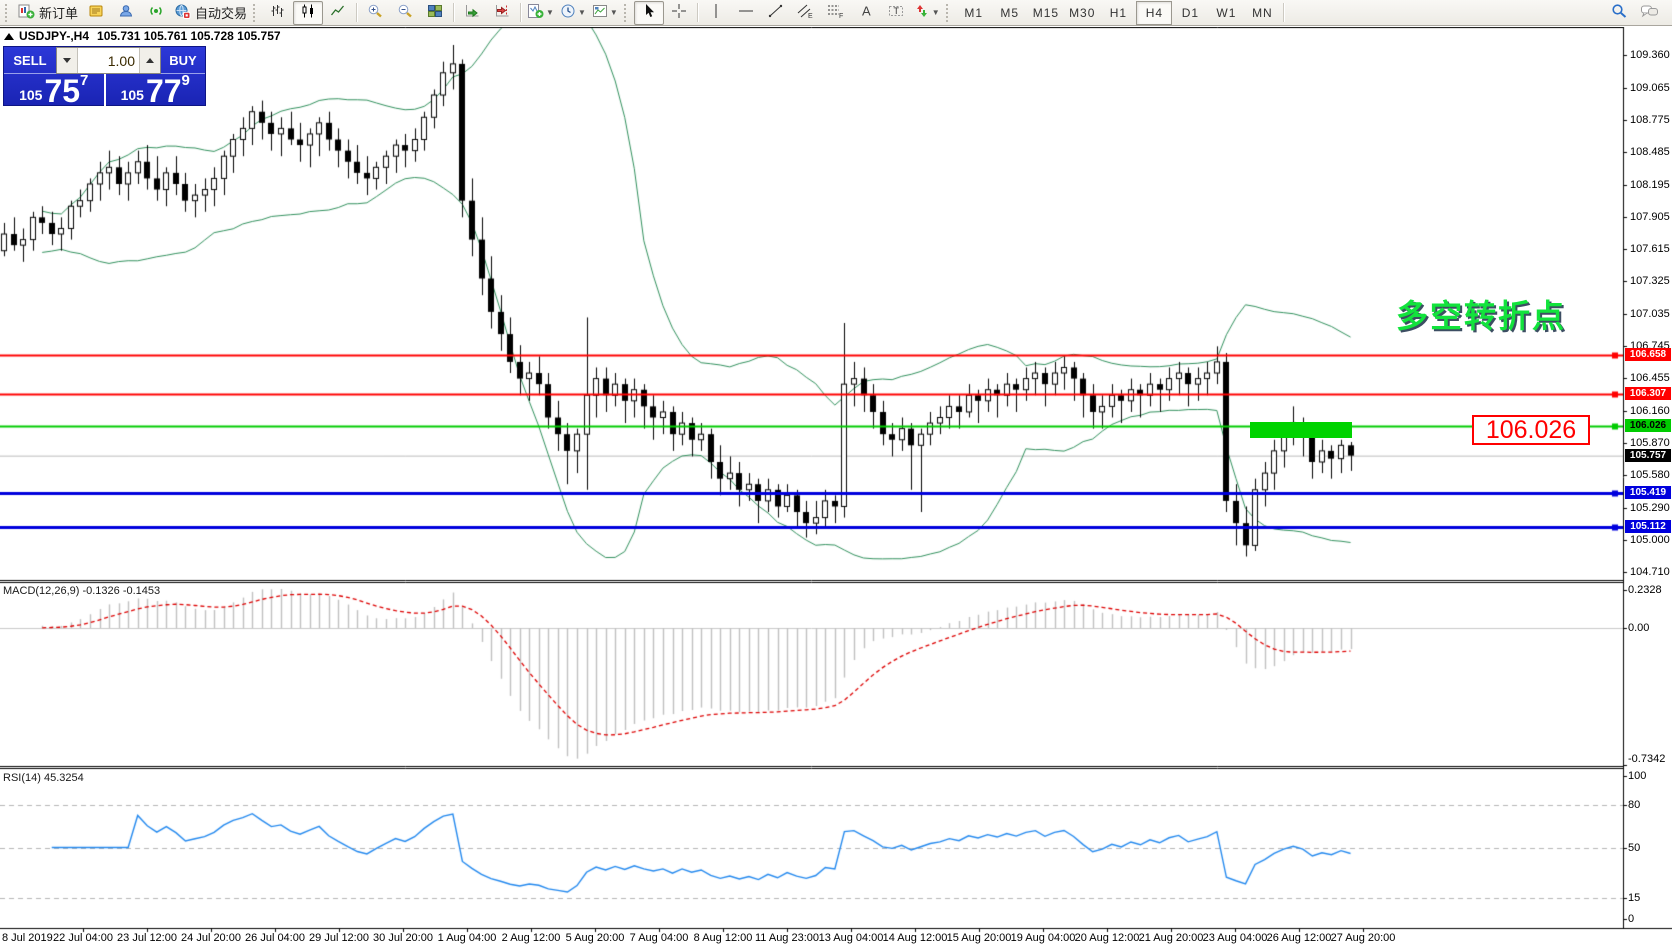  I want to click on arrows-button: ▼, so click(927, 13).